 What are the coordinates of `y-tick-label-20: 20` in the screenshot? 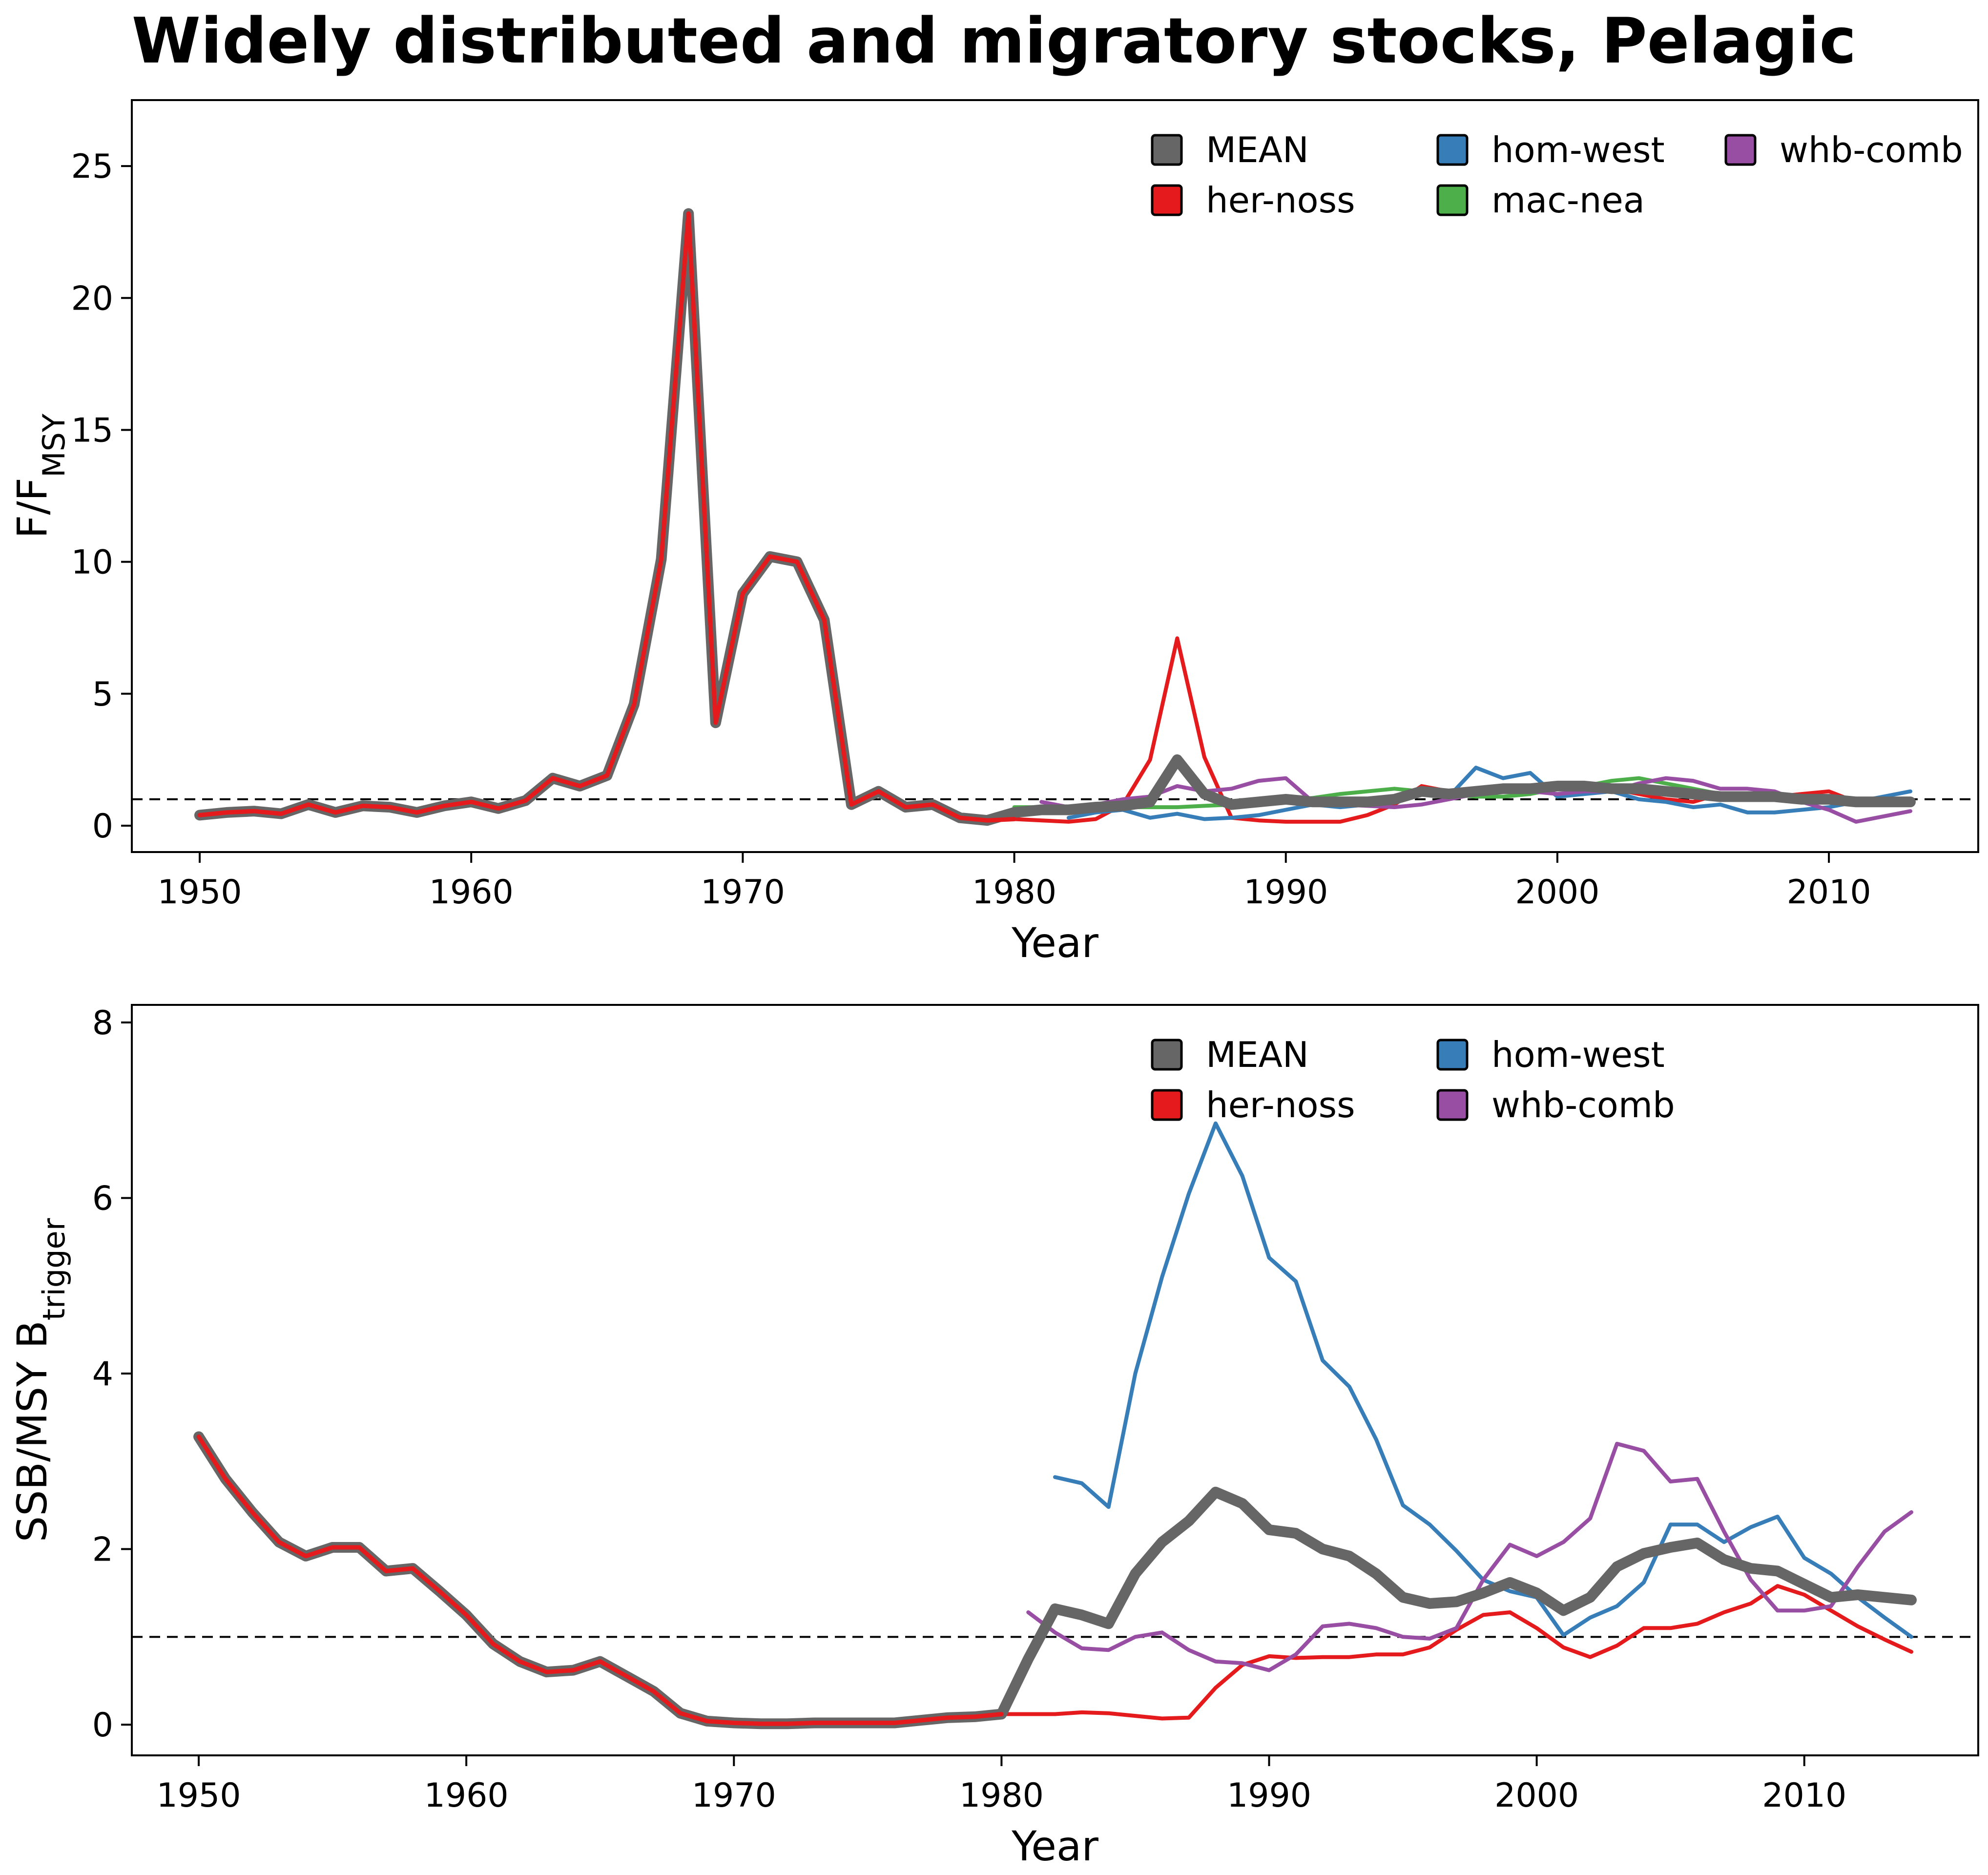 It's located at (92, 298).